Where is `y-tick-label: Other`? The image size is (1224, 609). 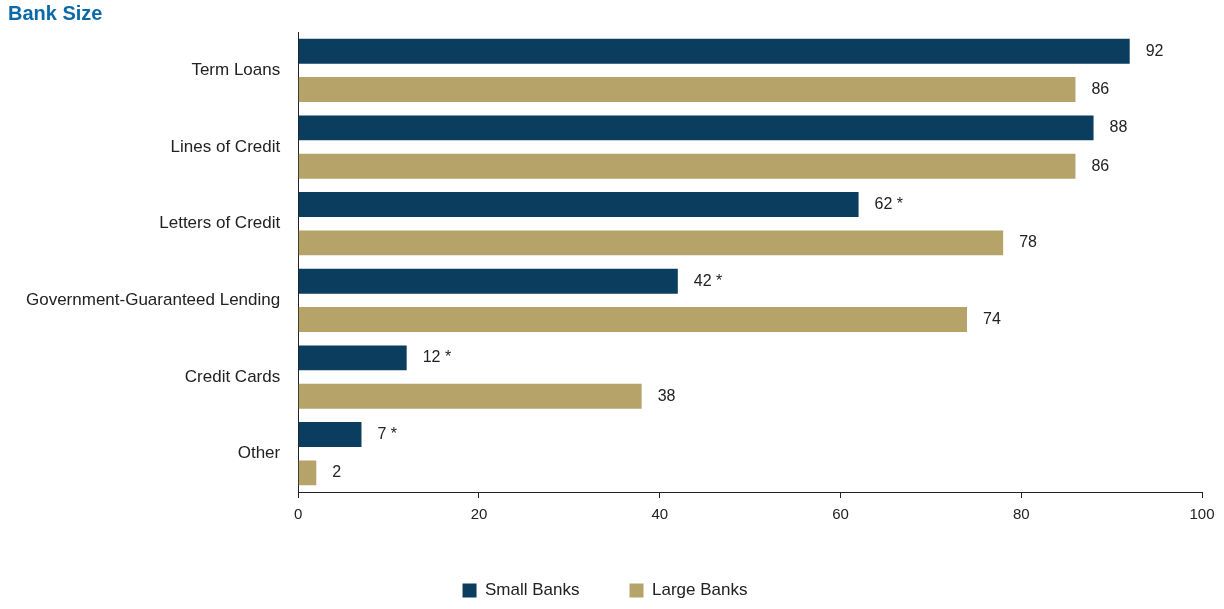 y-tick-label: Other is located at coordinates (259, 453).